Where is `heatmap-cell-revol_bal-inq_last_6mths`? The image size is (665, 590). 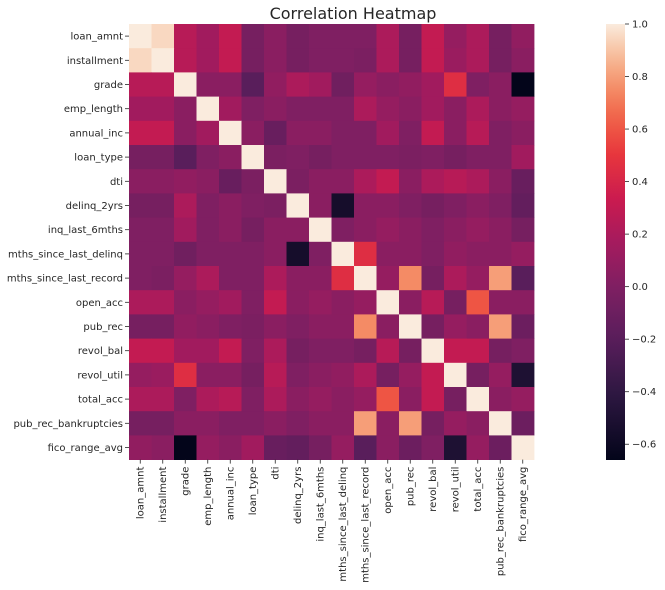
heatmap-cell-revol_bal-inq_last_6mths is located at coordinates (320, 351).